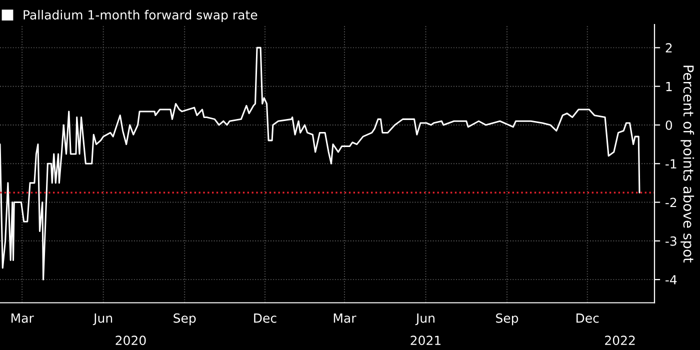 Image resolution: width=700 pixels, height=350 pixels. I want to click on y-tick-label: -3, so click(671, 241).